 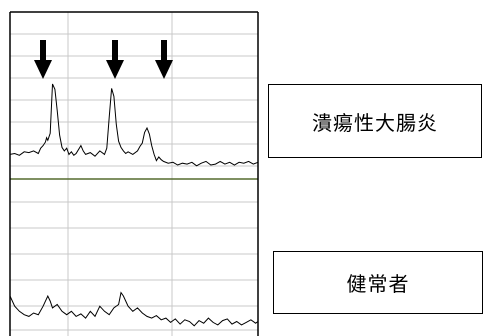 I want to click on healthy-label-box: 健常者, so click(x=378, y=282).